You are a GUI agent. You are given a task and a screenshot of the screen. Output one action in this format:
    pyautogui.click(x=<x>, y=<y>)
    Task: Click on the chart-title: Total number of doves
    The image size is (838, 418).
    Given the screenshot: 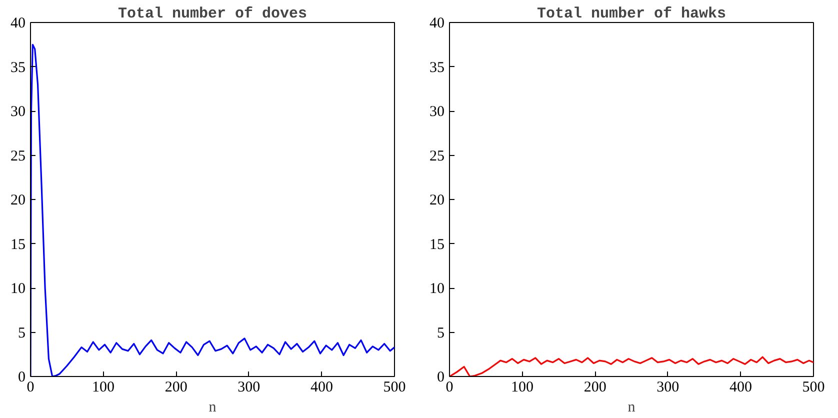 What is the action you would take?
    pyautogui.click(x=213, y=14)
    